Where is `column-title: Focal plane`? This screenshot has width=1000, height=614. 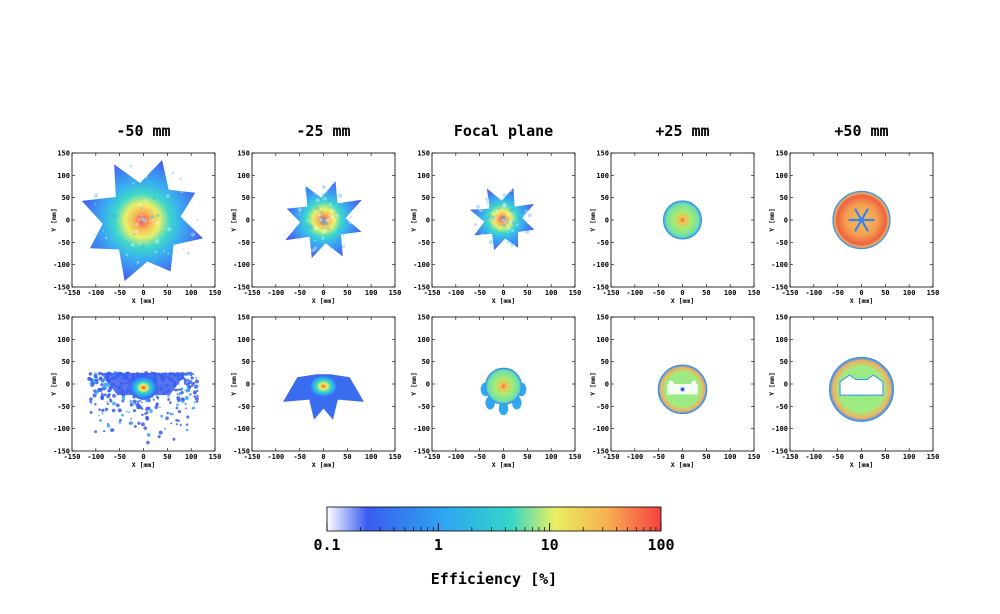 column-title: Focal plane is located at coordinates (503, 131).